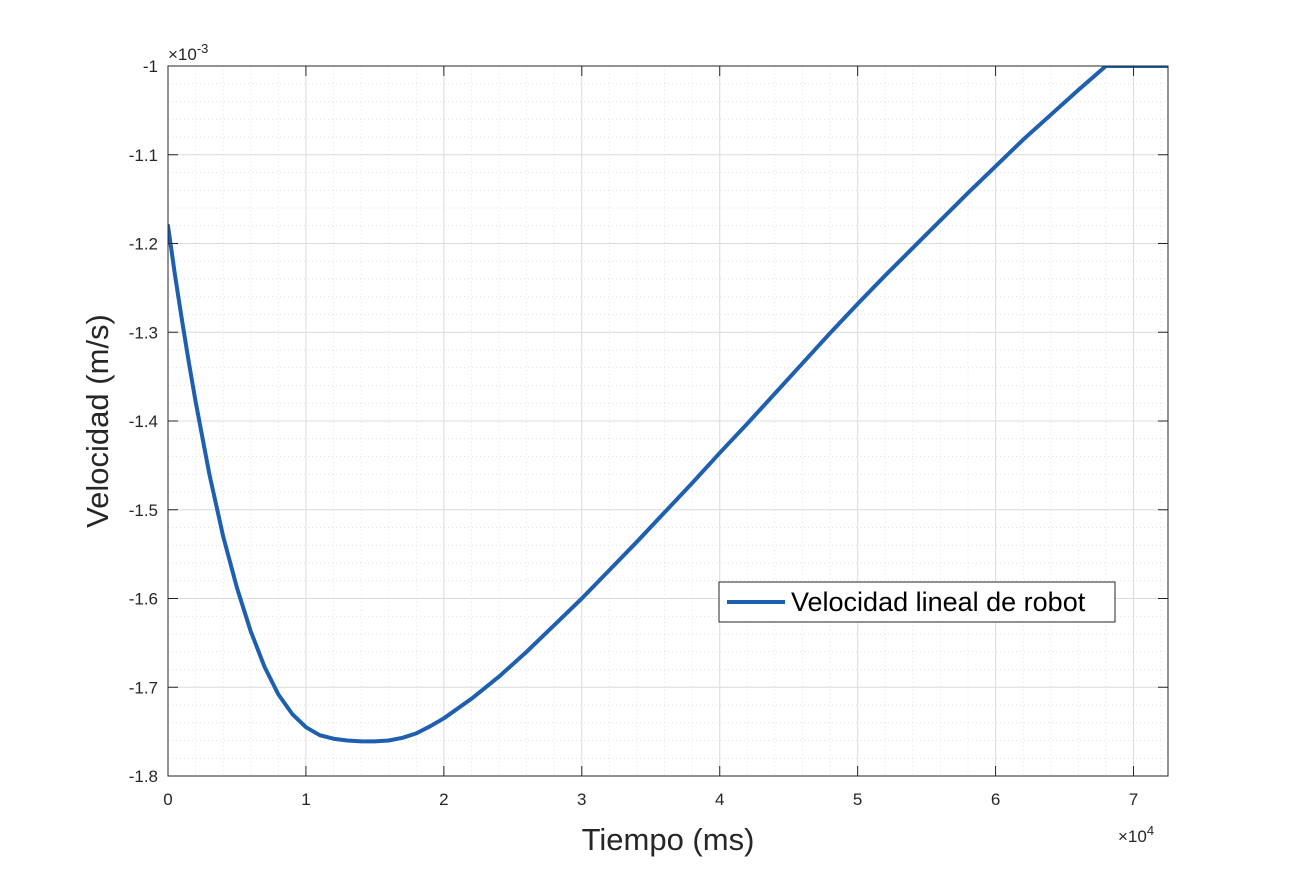 The image size is (1292, 875). Describe the element at coordinates (143, 332) in the screenshot. I see `y-tick-label: -1.3` at that location.